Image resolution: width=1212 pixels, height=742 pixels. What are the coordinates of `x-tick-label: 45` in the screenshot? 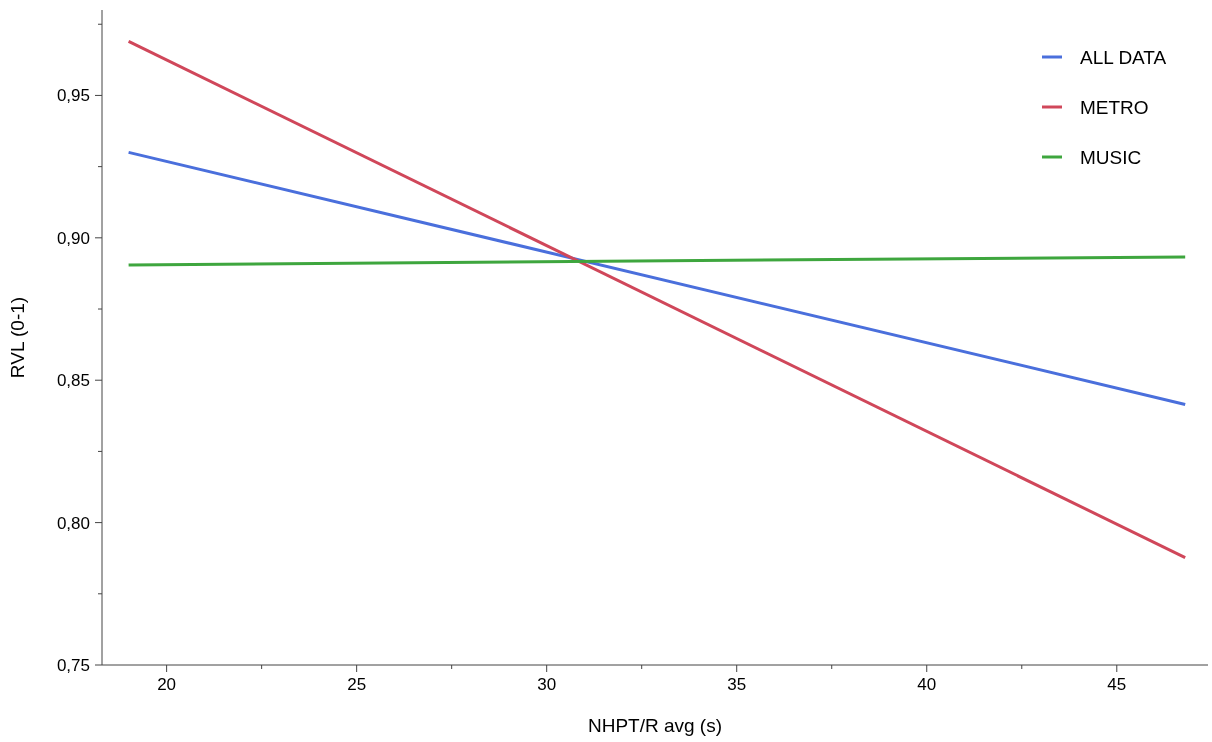 It's located at (1117, 684).